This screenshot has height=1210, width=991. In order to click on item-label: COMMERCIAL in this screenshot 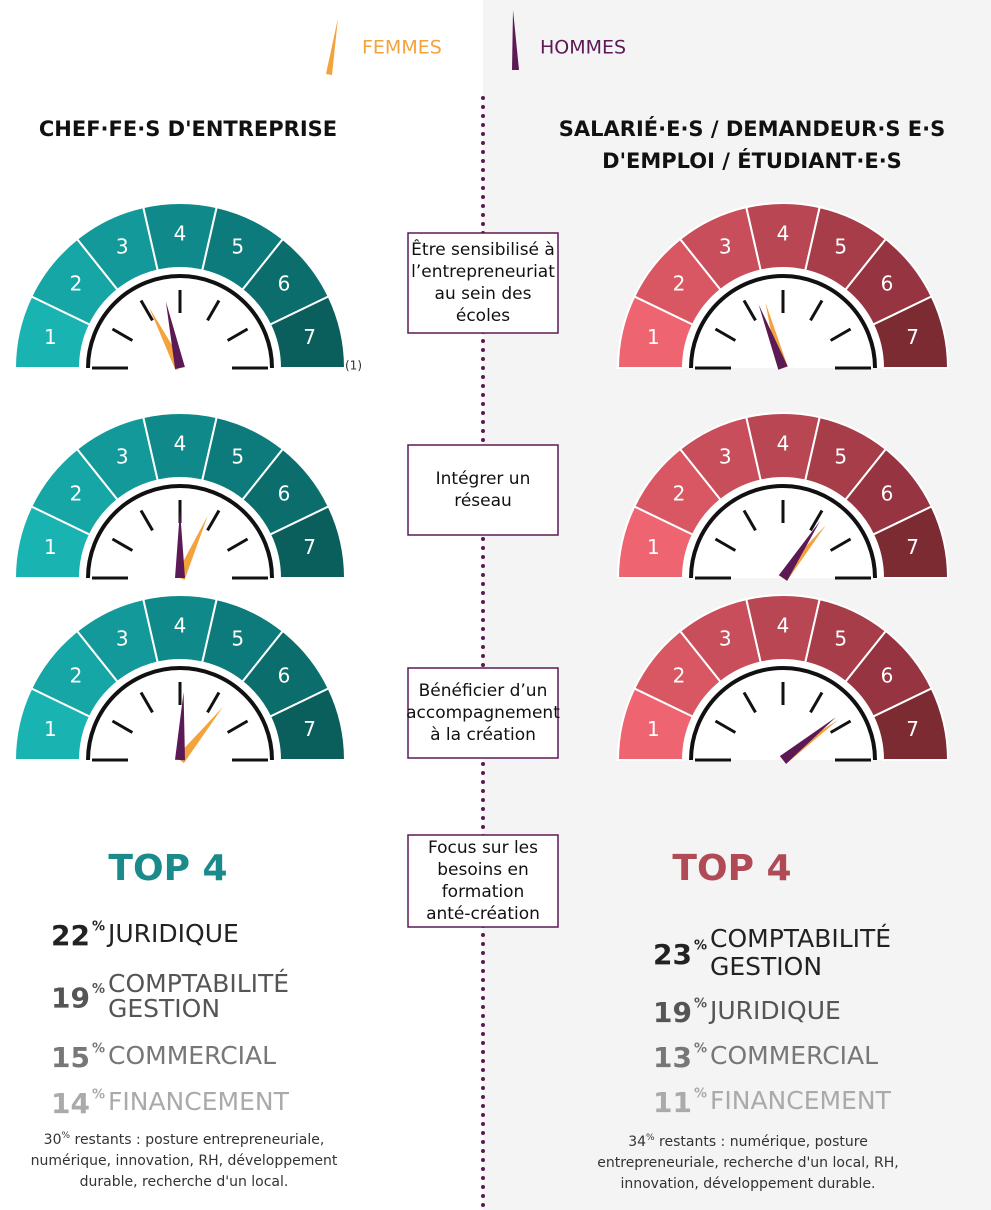, I will do `click(794, 1055)`.